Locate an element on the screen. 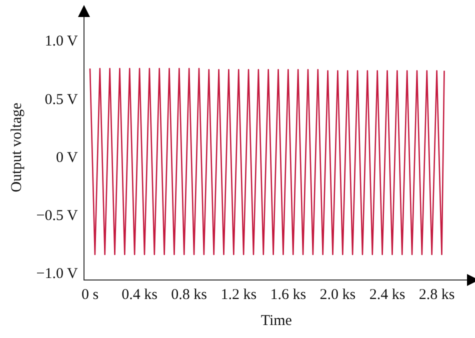 This screenshot has width=475, height=338. x-tick-label: 2.0 ks is located at coordinates (338, 294).